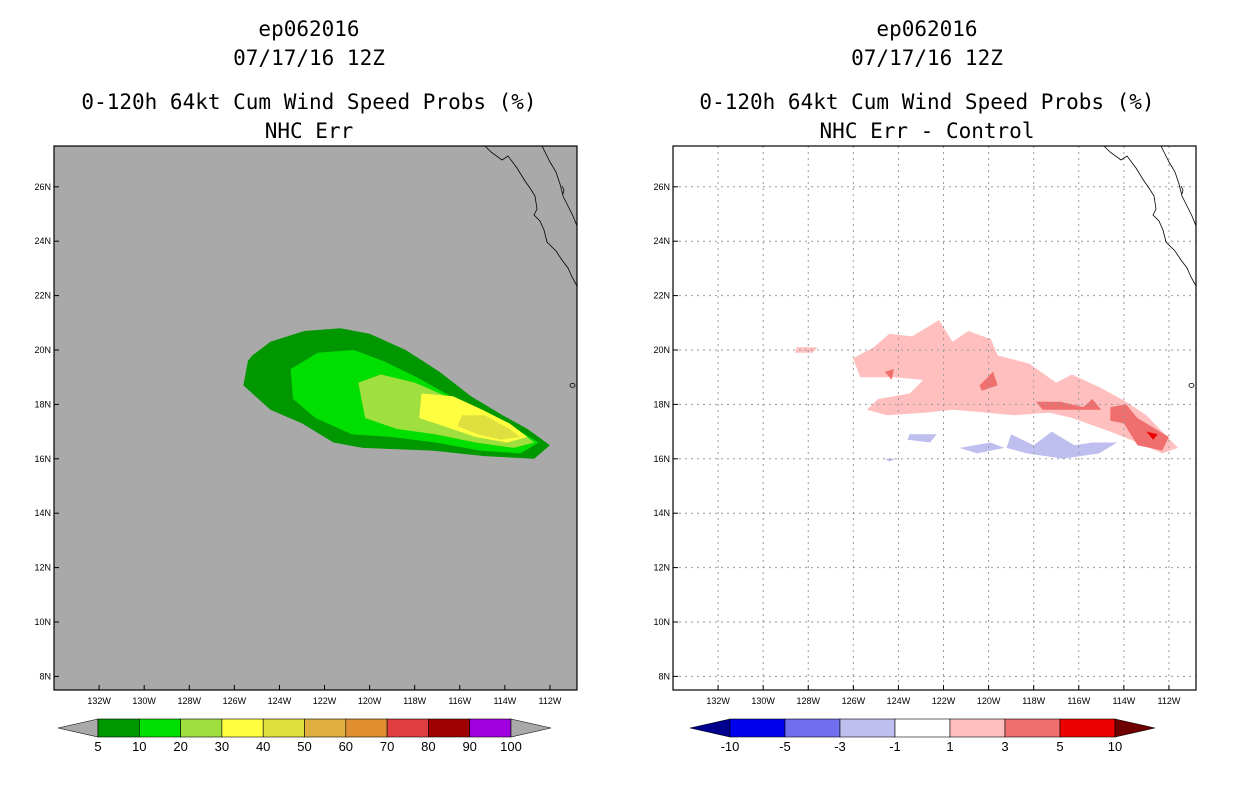 The image size is (1236, 800). What do you see at coordinates (927, 29) in the screenshot?
I see `right-title-storm-id: ep062016` at bounding box center [927, 29].